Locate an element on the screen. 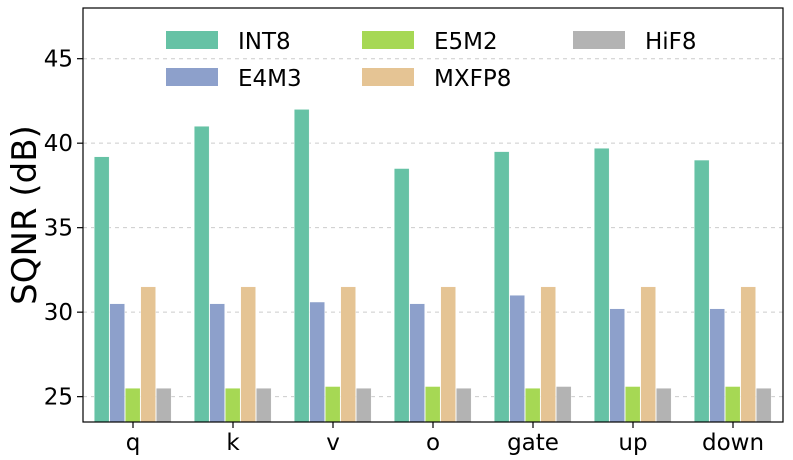 Image resolution: width=793 pixels, height=460 pixels. bar-hif8-gate is located at coordinates (564, 404).